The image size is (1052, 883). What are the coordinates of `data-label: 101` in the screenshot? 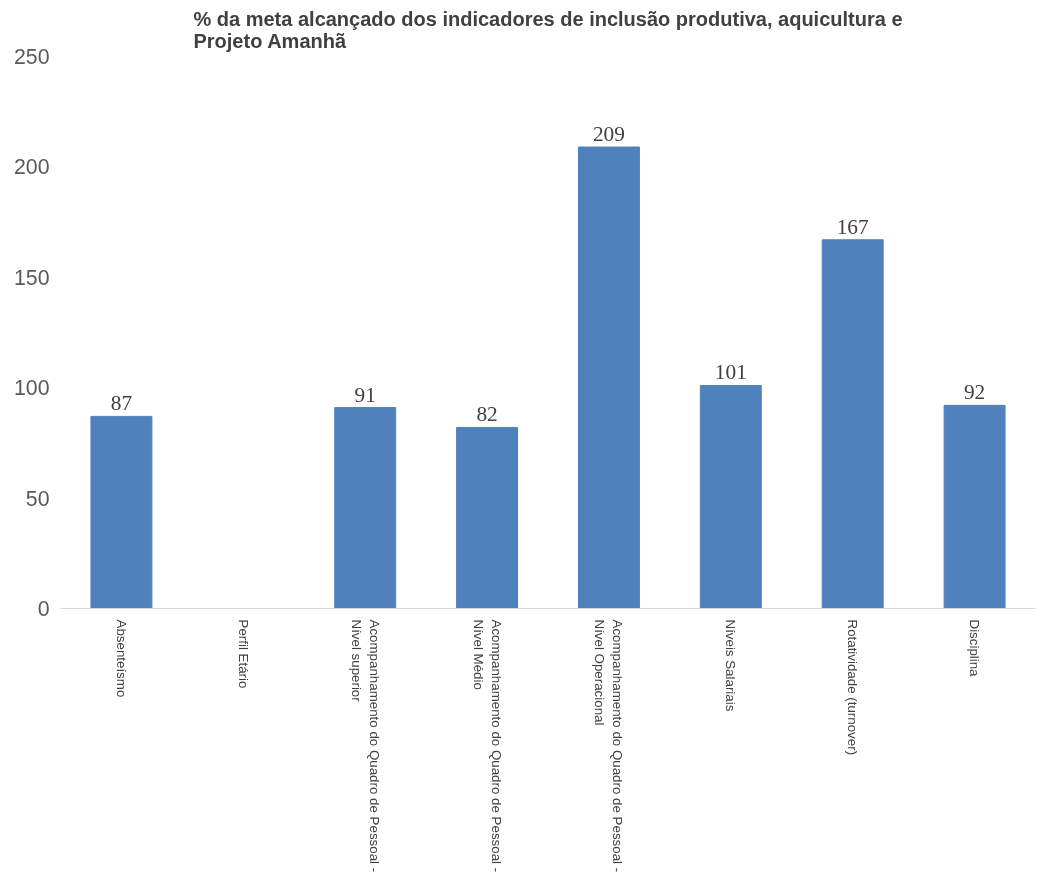 It's located at (730, 372).